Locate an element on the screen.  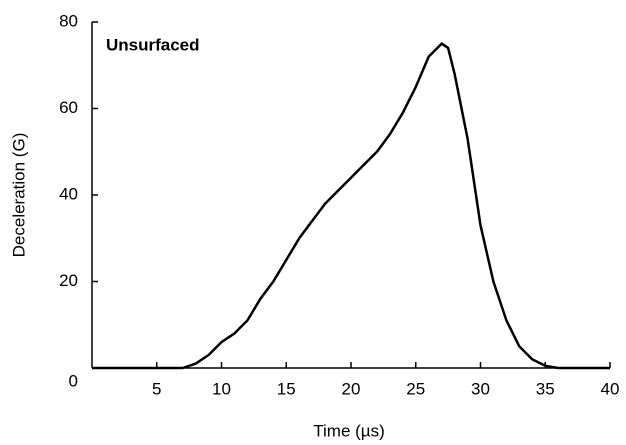
y-axis-title: Deceleration (G) is located at coordinates (18, 195).